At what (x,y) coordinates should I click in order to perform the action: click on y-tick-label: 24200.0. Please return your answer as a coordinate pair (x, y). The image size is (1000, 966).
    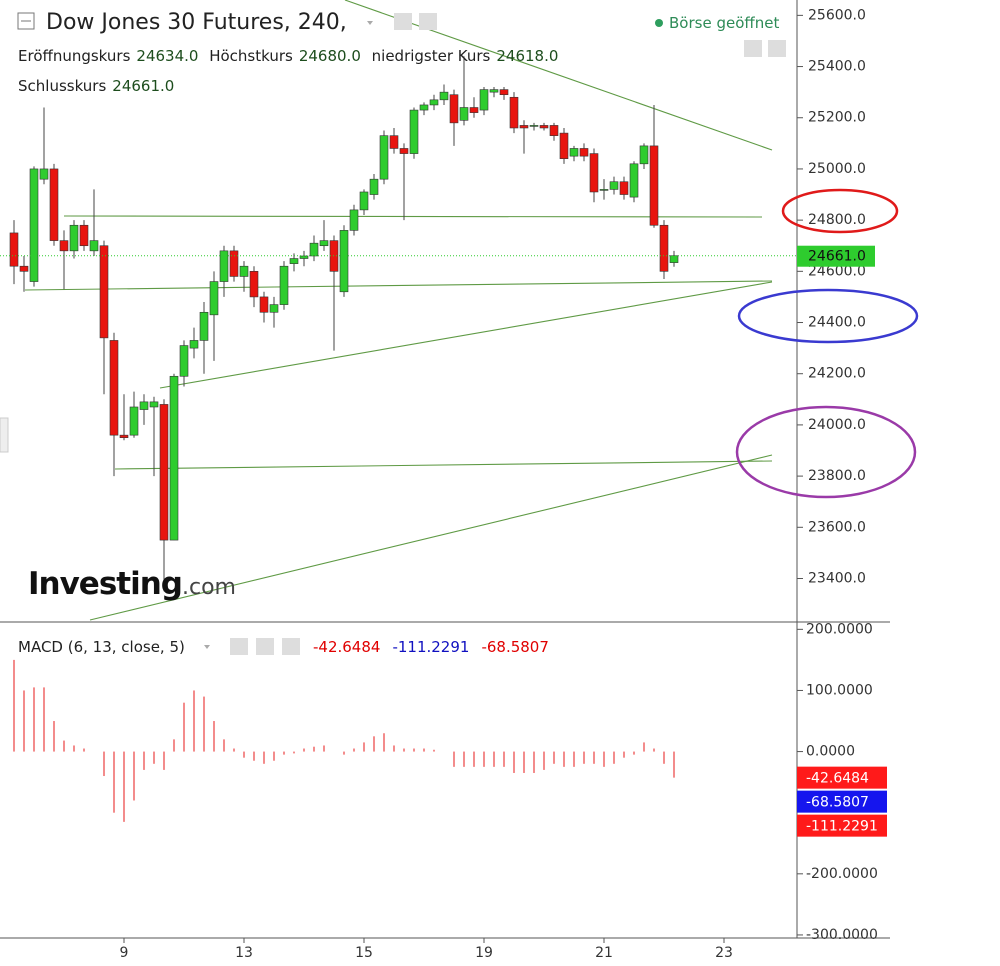
    Looking at the image, I should click on (837, 374).